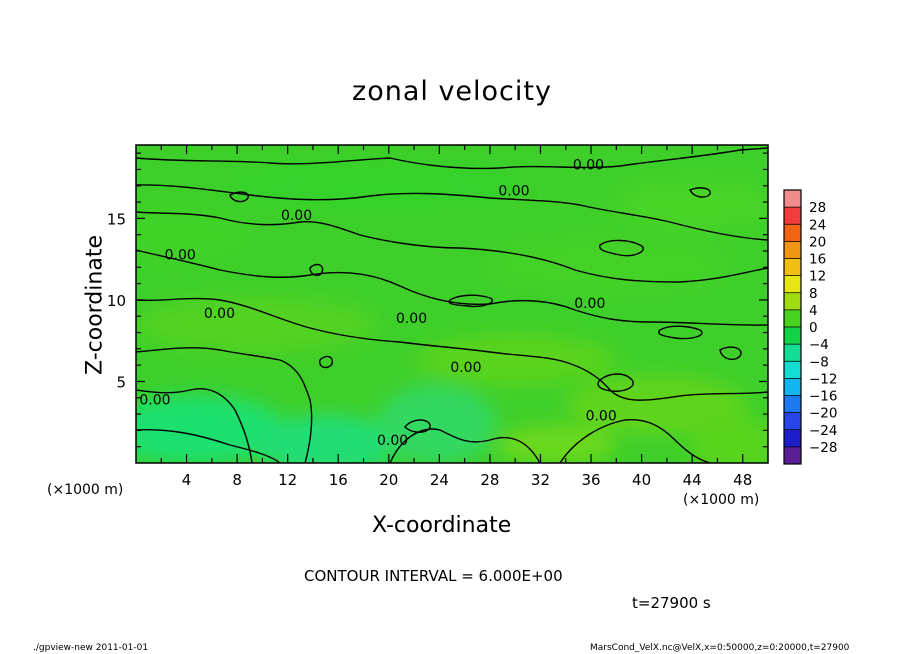 Image resolution: width=904 pixels, height=654 pixels. I want to click on x-tick-label: 32, so click(540, 480).